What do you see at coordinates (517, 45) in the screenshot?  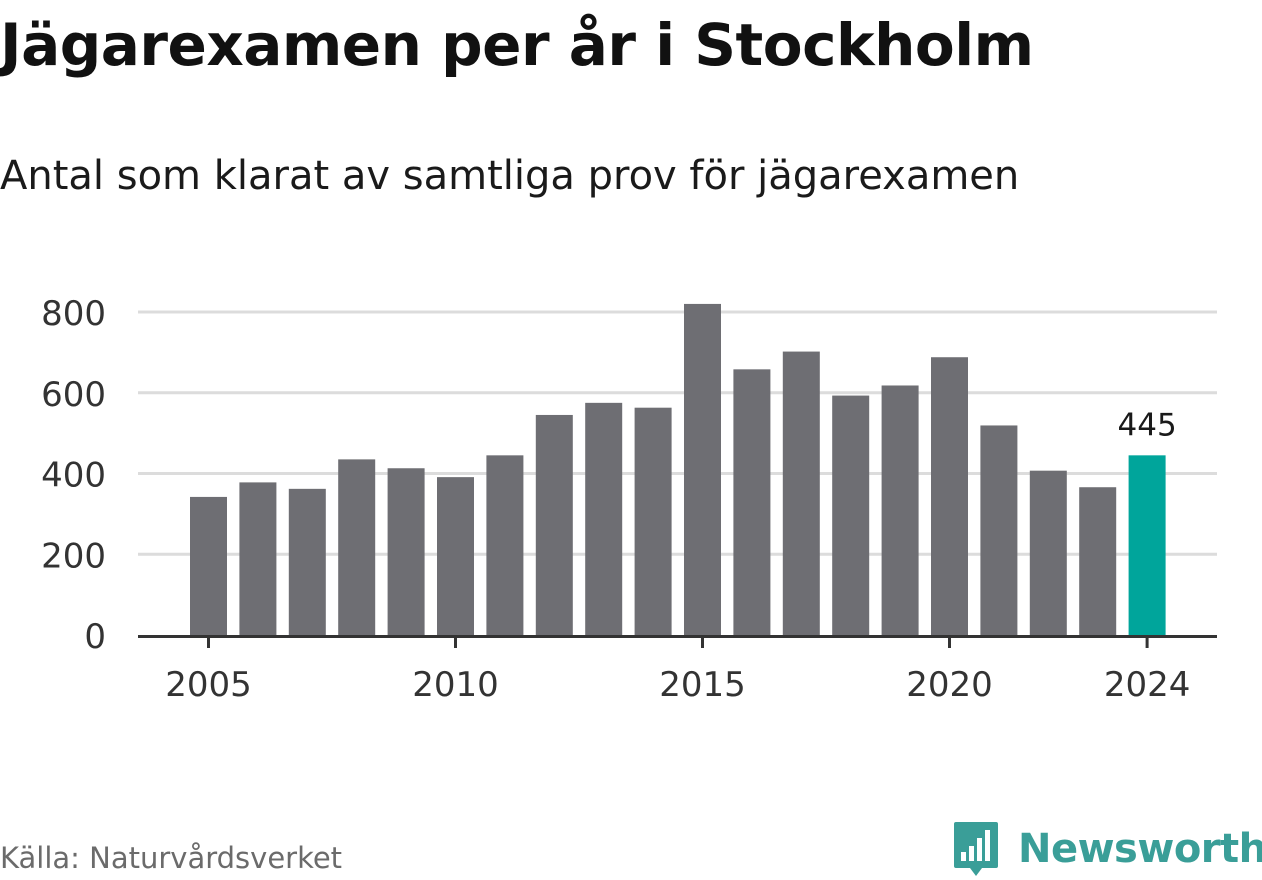 I see `chart-title: Jägarexamen per år i Stockholm` at bounding box center [517, 45].